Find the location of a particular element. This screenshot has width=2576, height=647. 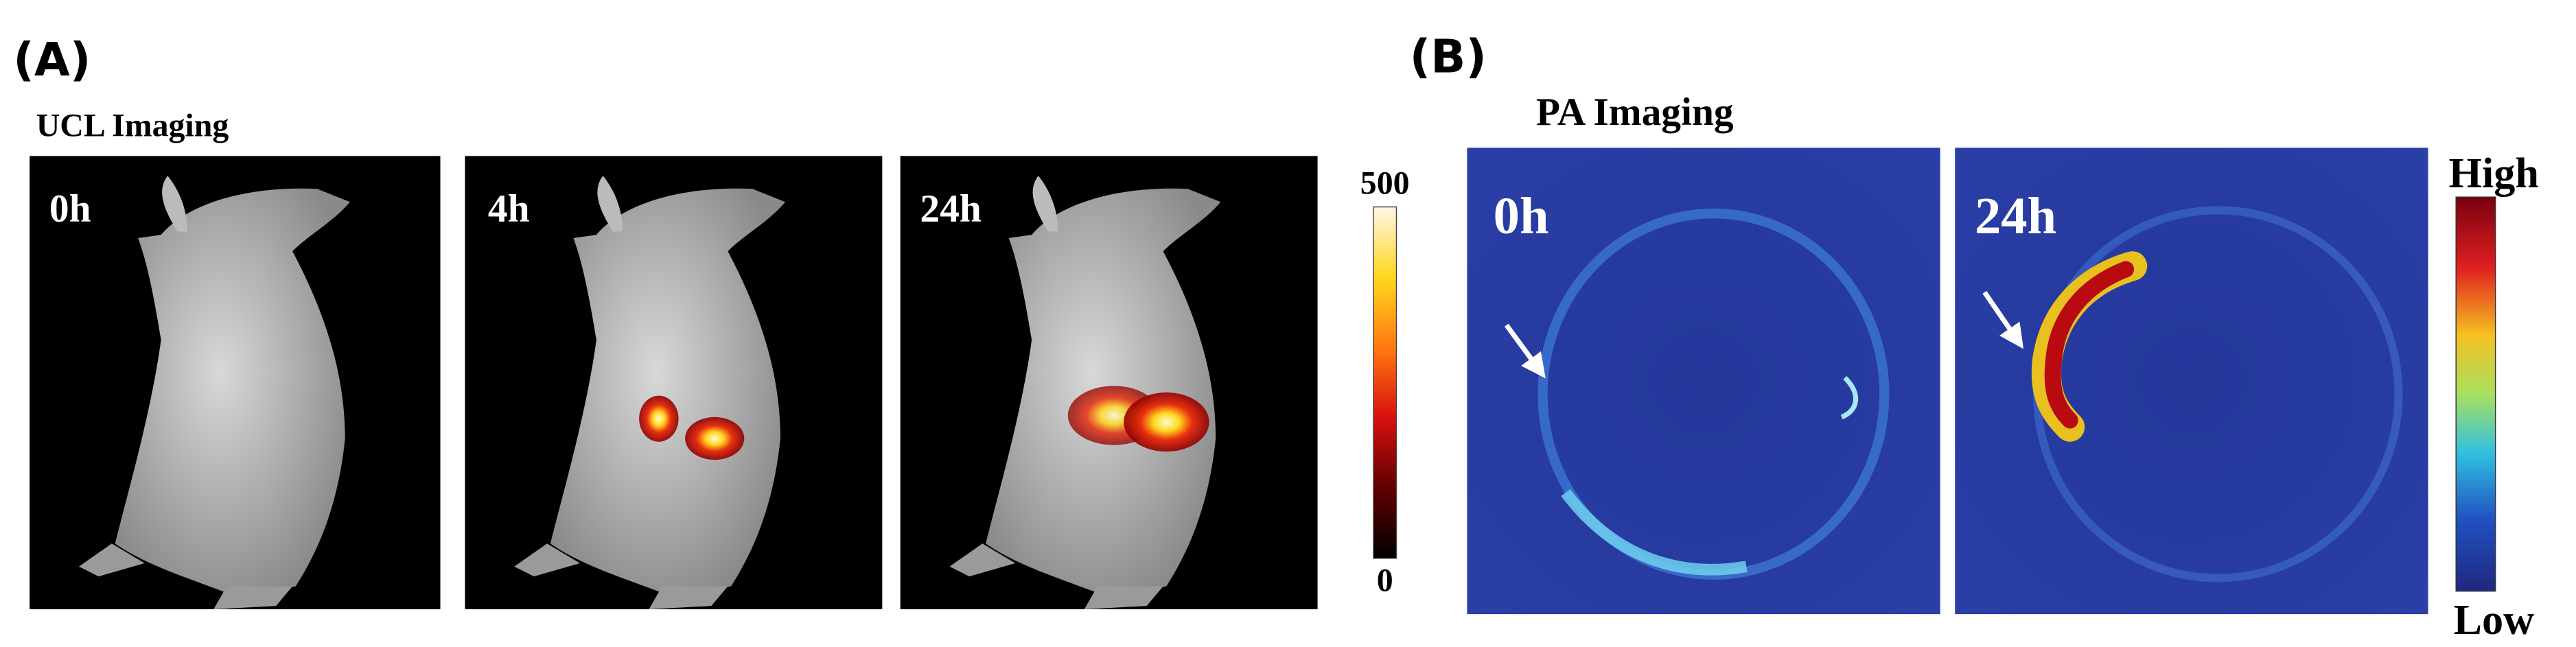

panel-label: (A) is located at coordinates (52, 60).